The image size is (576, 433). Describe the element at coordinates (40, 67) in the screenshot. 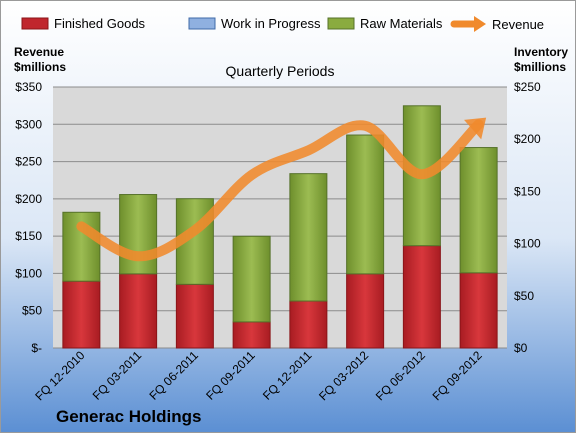

I see `left-axis-title-line2: $millions` at that location.